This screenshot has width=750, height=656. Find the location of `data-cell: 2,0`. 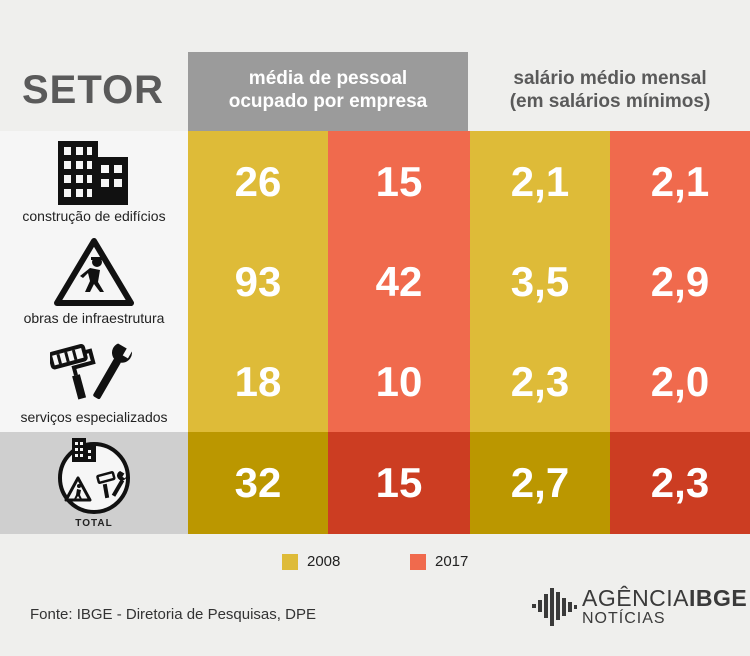

data-cell: 2,0 is located at coordinates (680, 382).